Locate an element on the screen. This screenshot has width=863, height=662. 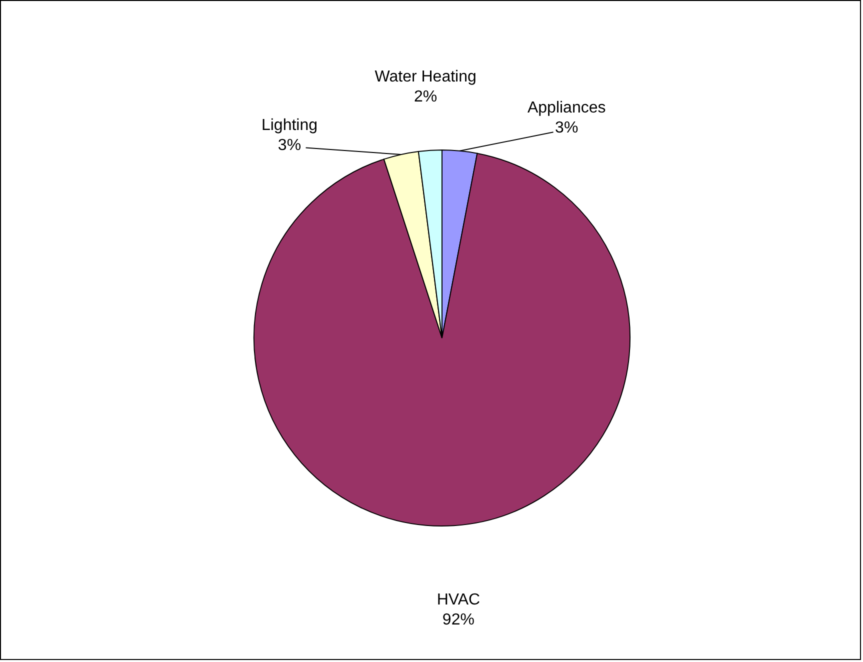
slice-label: Lighting is located at coordinates (289, 125).